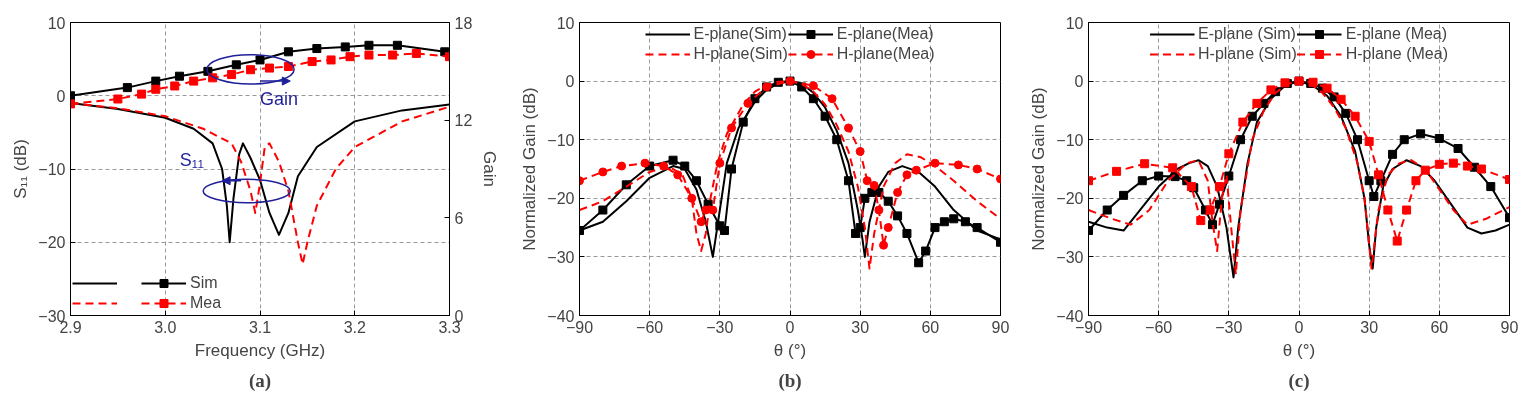 The width and height of the screenshot is (1528, 395). I want to click on legend-label: H-plane(Sim), so click(740, 54).